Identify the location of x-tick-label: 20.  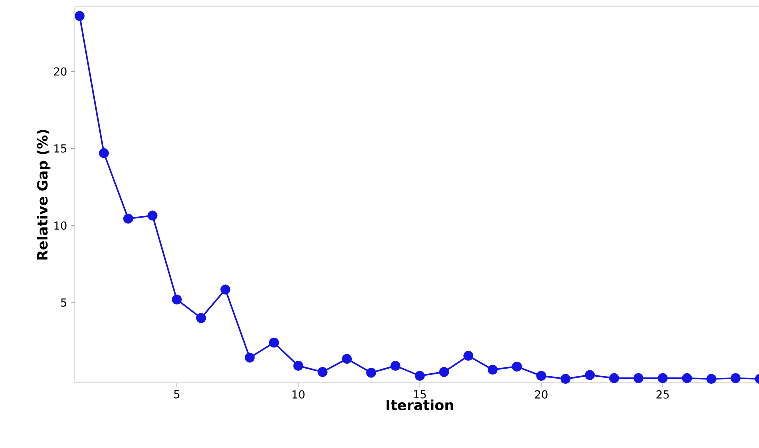
(541, 394).